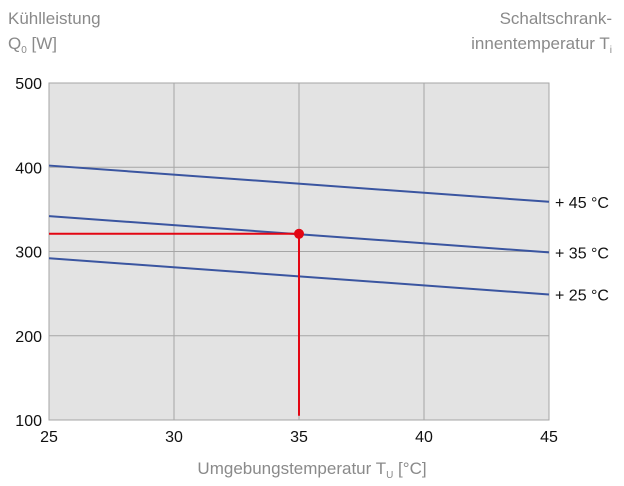 Image resolution: width=624 pixels, height=486 pixels. What do you see at coordinates (582, 295) in the screenshot?
I see `series-label-2: + 25 °C` at bounding box center [582, 295].